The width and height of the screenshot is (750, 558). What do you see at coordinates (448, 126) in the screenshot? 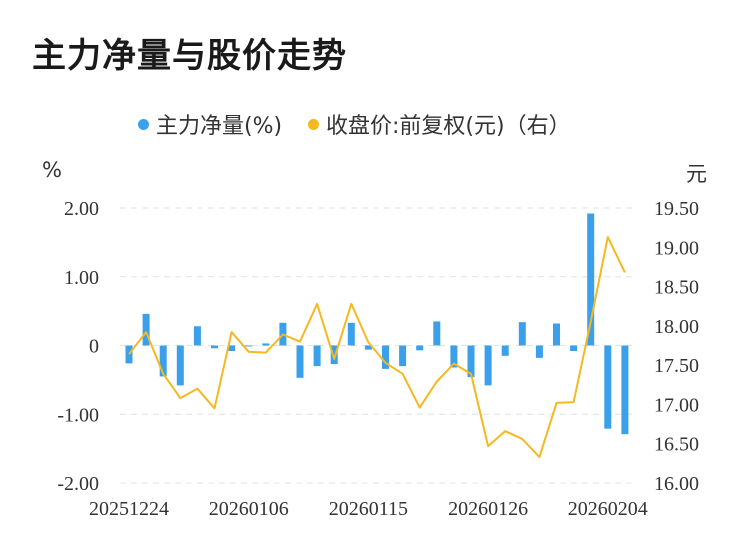
I see `legend-label-price: 收盘价:前复权(元)（右）` at bounding box center [448, 126].